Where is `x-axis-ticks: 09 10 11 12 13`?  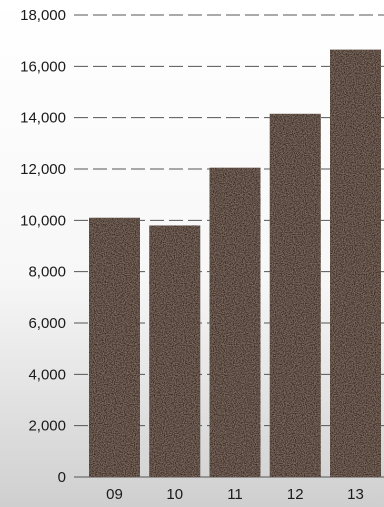
x-axis-ticks: 09 10 11 12 13 is located at coordinates (235, 494).